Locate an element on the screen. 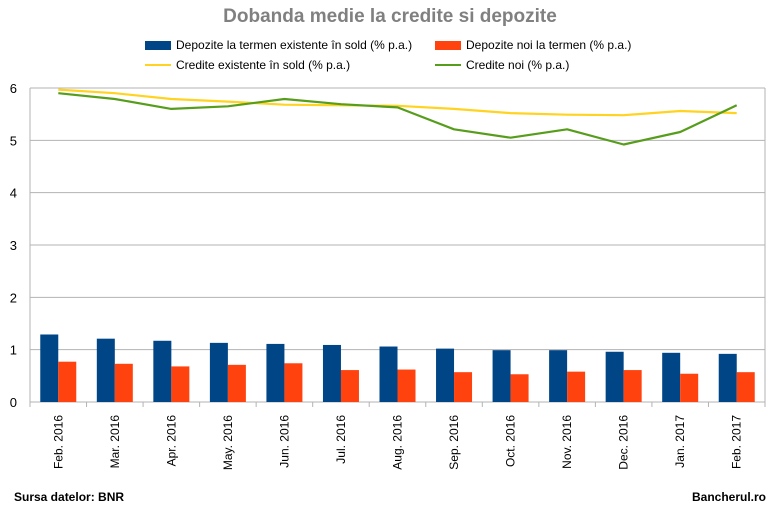  y-tick-label: 6 is located at coordinates (13, 88).